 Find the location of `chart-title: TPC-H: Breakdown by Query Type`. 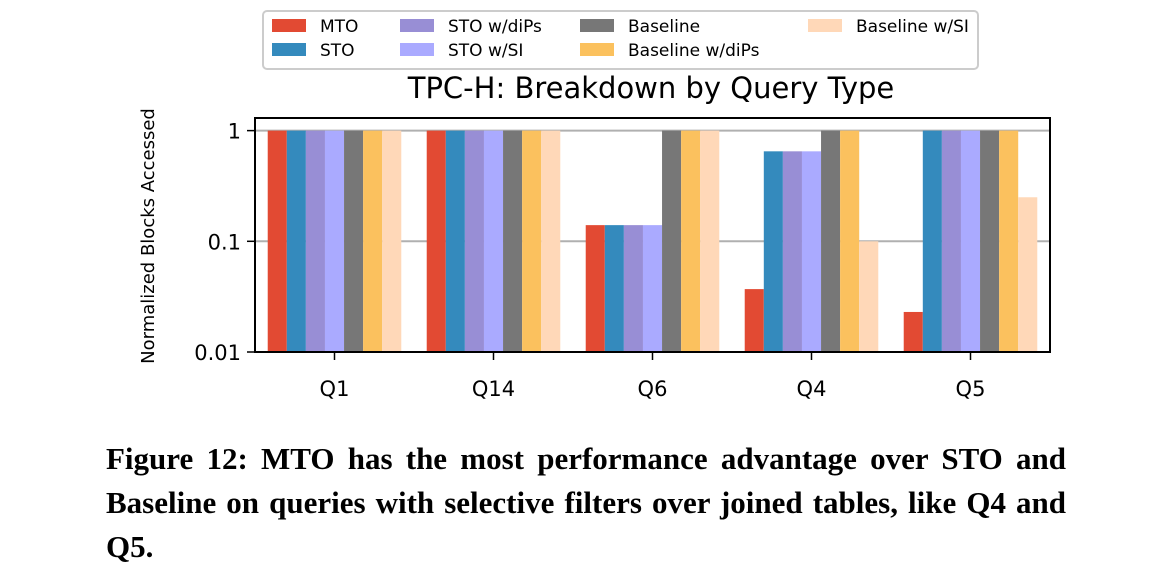

chart-title: TPC-H: Breakdown by Query Type is located at coordinates (651, 88).